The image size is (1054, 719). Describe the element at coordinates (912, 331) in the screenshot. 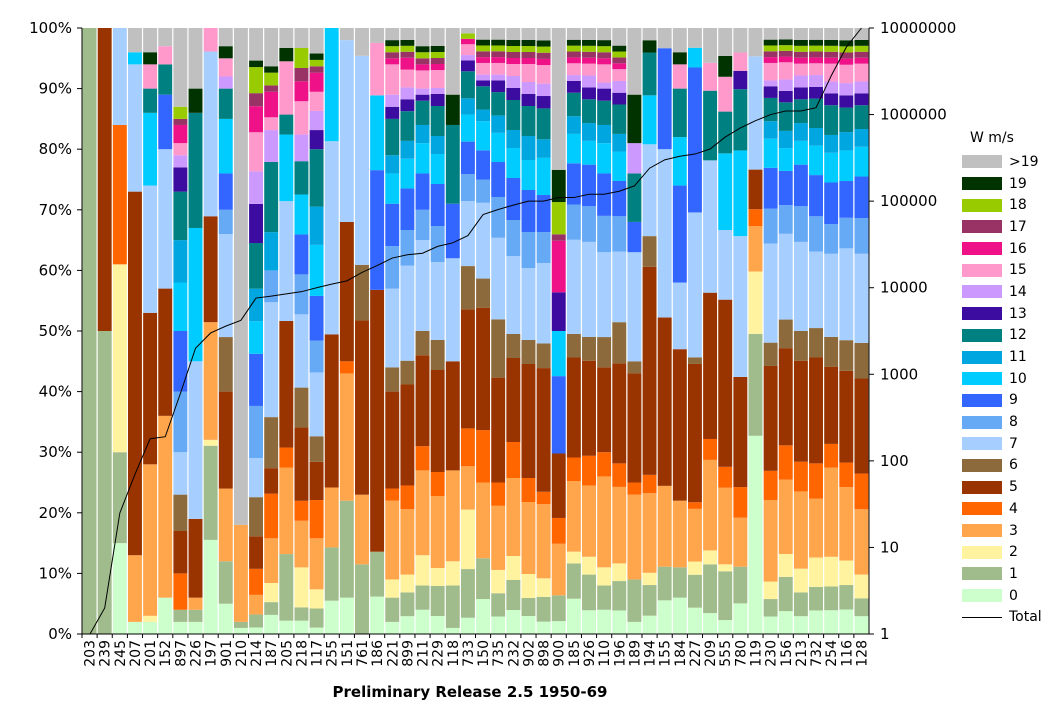

I see `right-axis-ticks: 1 10 100 1000 10000 100000 1000000 10000000` at that location.